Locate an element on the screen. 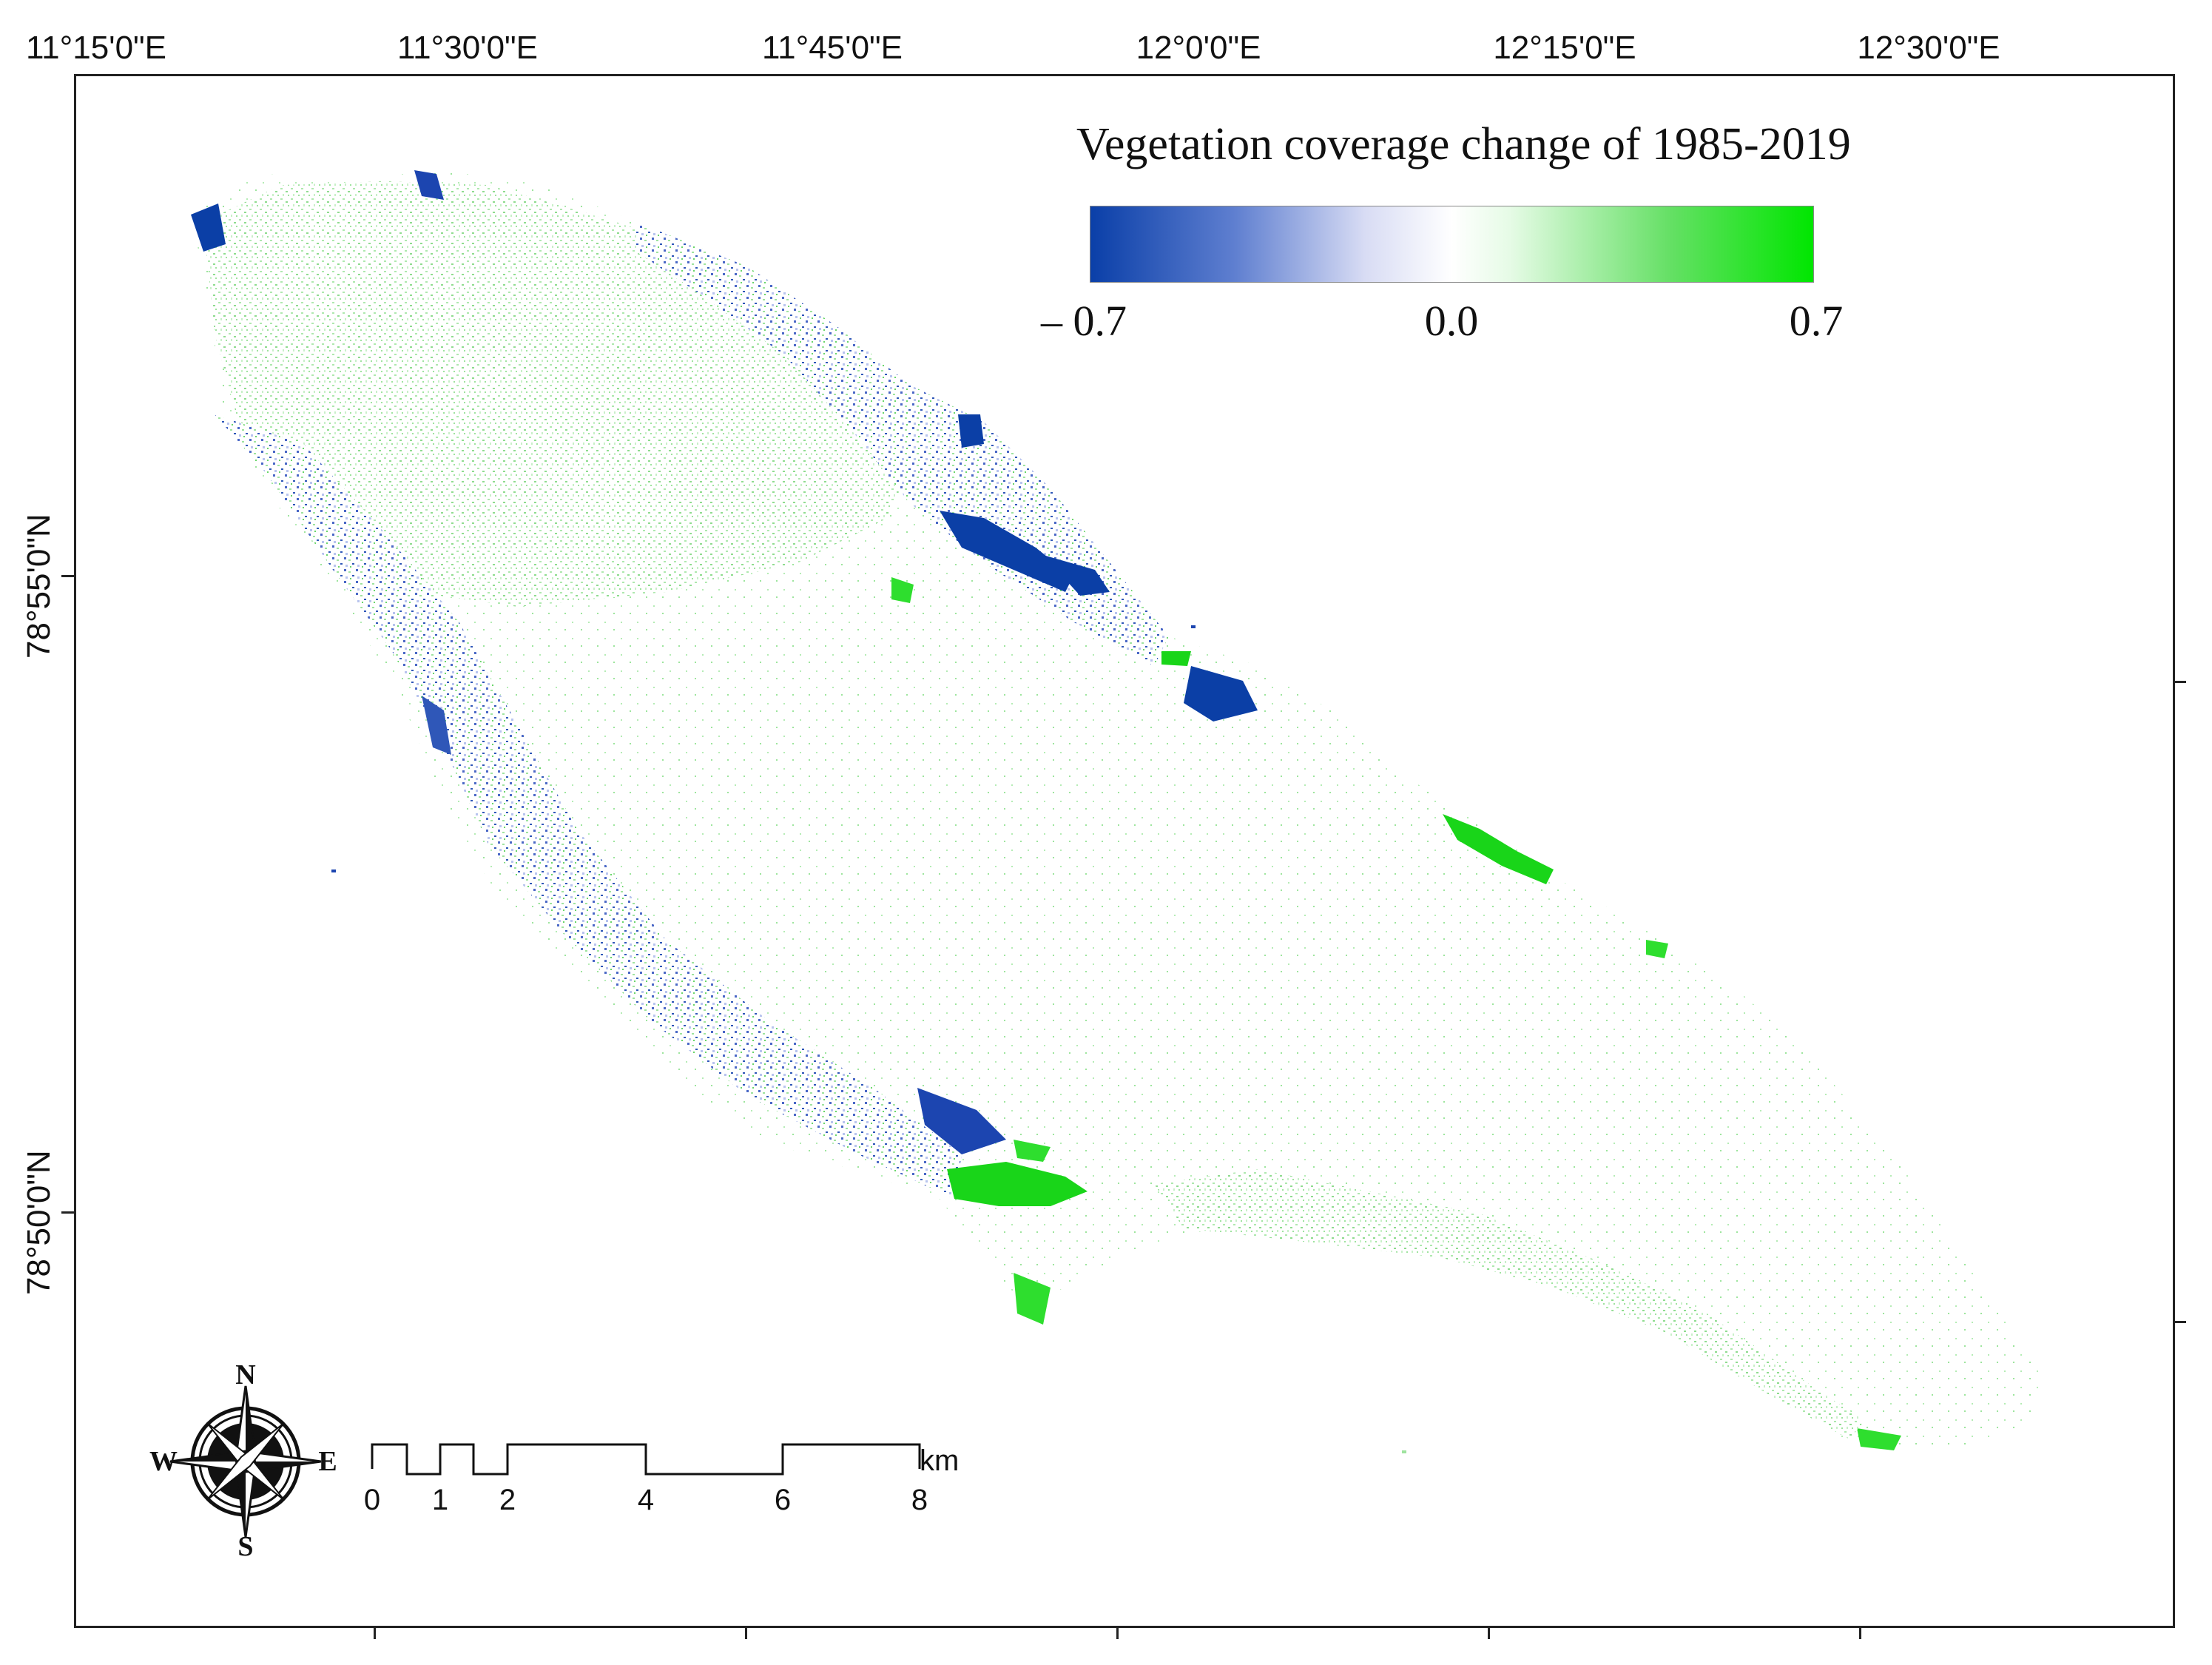  compass-w-label: W is located at coordinates (163, 1461).